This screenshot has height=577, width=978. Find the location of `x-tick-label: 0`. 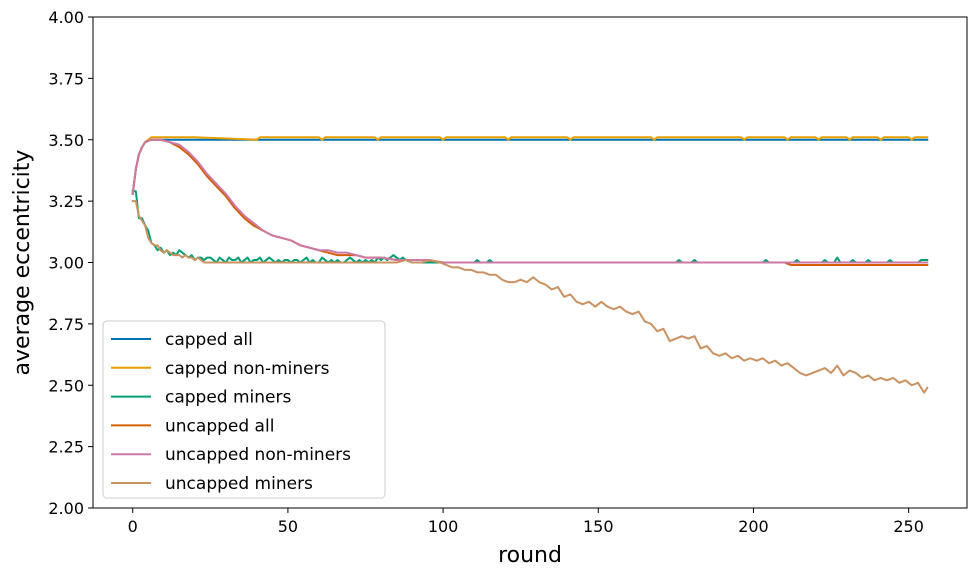

x-tick-label: 0 is located at coordinates (133, 526).